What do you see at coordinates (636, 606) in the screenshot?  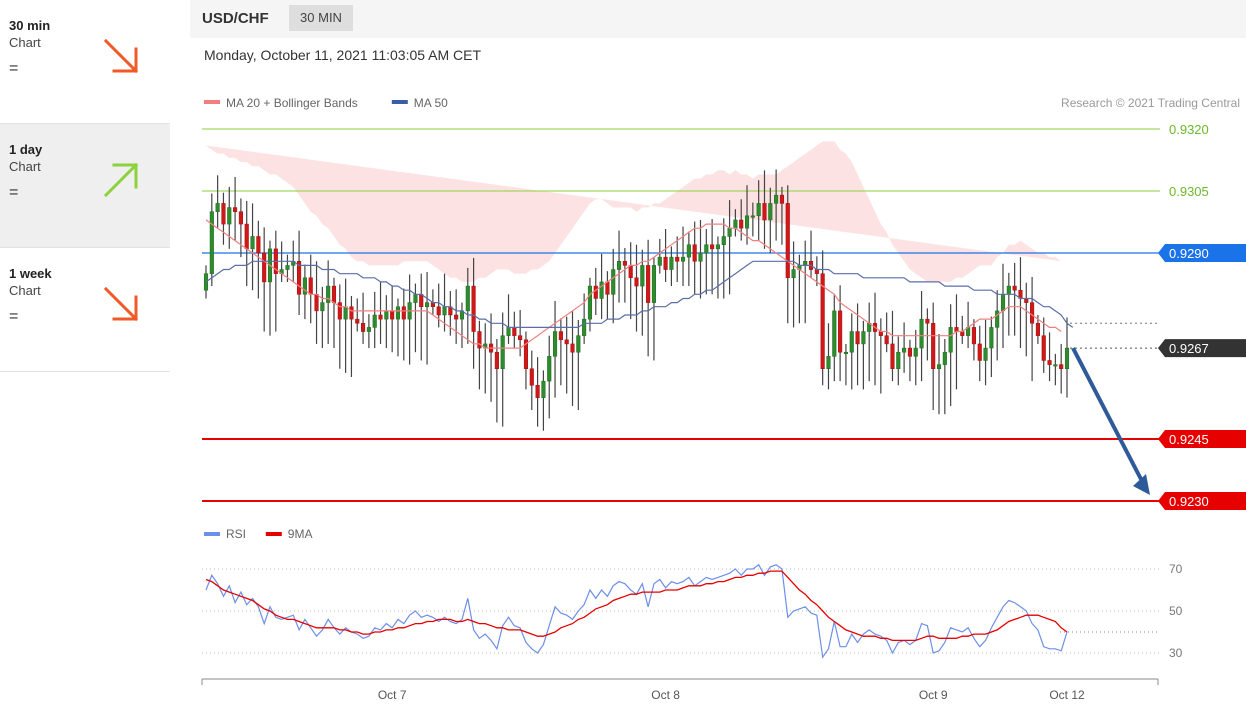 I see `rsi-ma9-line` at bounding box center [636, 606].